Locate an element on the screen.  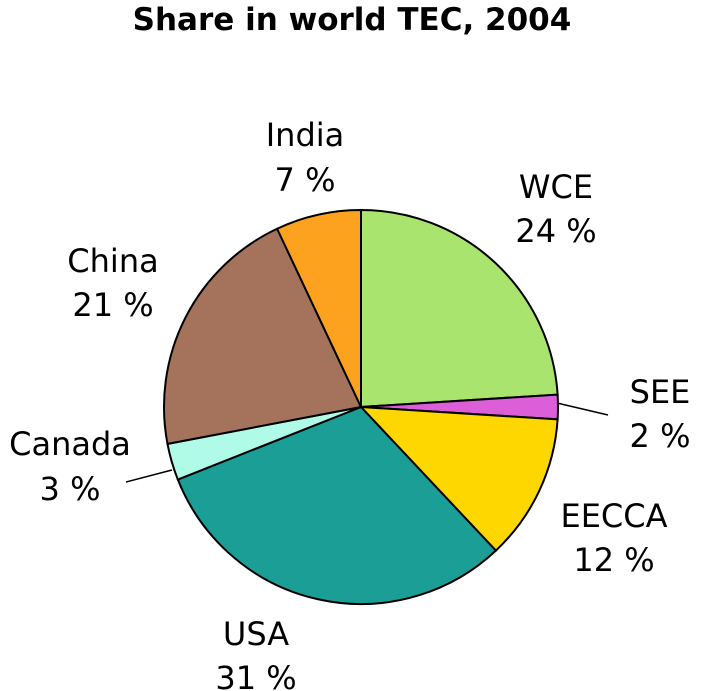
slice-wce is located at coordinates (459, 308).